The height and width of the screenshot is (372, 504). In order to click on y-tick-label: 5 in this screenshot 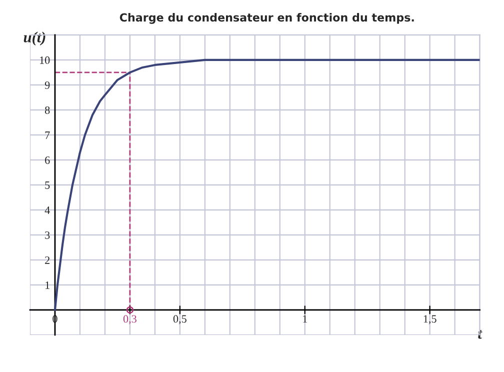, I will do `click(47, 185)`.